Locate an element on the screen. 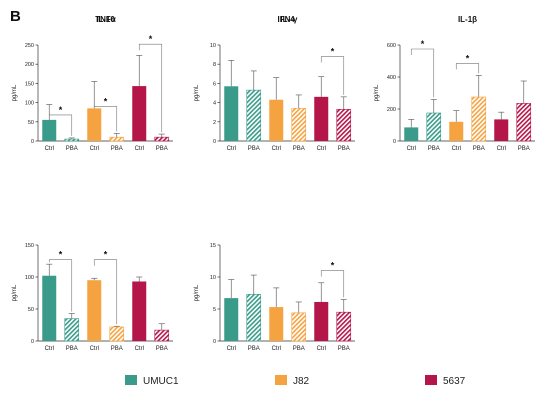 This screenshot has height=403, width=550. chart-title: IL-1β is located at coordinates (467, 19).